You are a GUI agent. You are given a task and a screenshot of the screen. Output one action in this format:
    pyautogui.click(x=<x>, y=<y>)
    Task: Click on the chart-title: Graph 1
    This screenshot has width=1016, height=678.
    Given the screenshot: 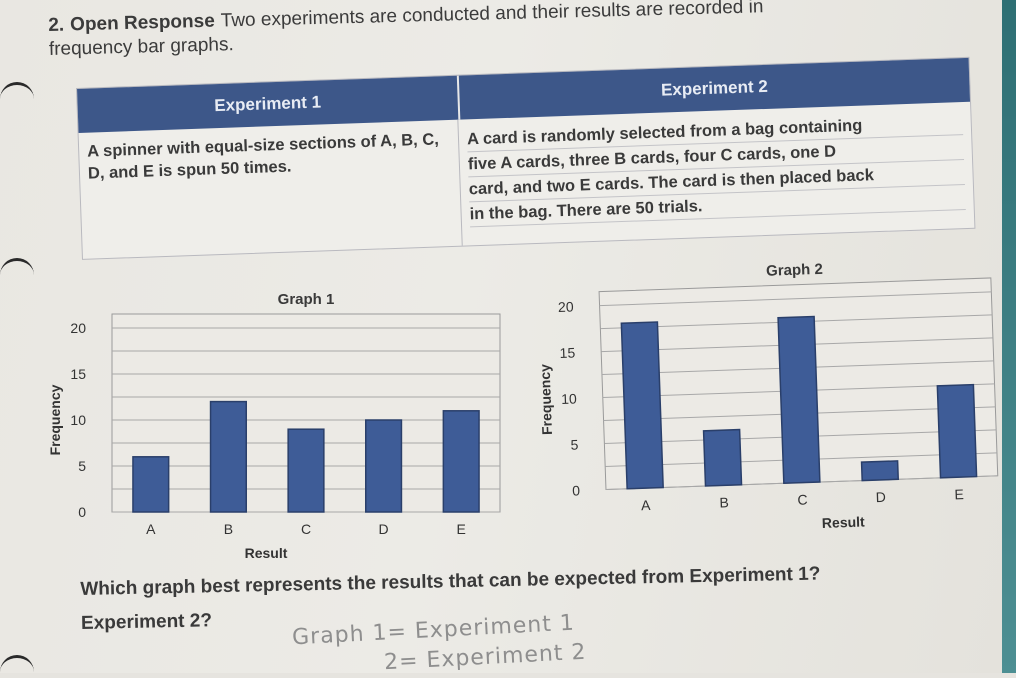 What is the action you would take?
    pyautogui.click(x=306, y=299)
    